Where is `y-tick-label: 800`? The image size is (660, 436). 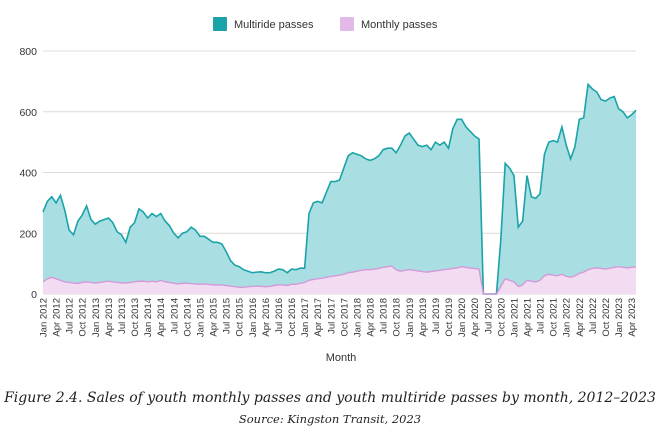
y-tick-label: 800 is located at coordinates (28, 52).